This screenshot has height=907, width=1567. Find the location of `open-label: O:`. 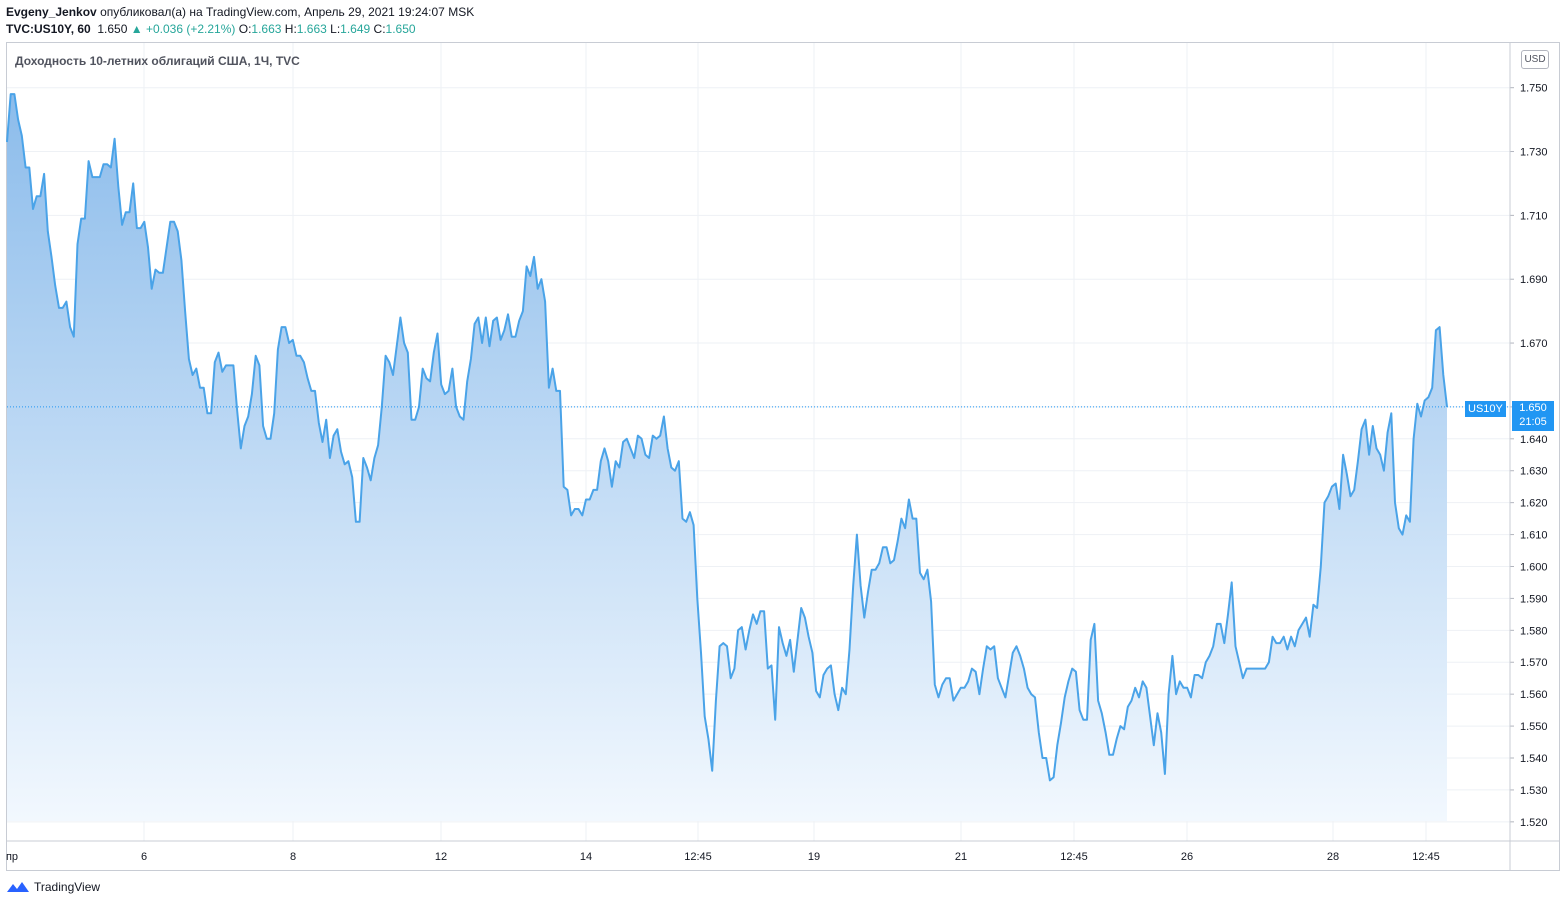

open-label: O: is located at coordinates (245, 29).